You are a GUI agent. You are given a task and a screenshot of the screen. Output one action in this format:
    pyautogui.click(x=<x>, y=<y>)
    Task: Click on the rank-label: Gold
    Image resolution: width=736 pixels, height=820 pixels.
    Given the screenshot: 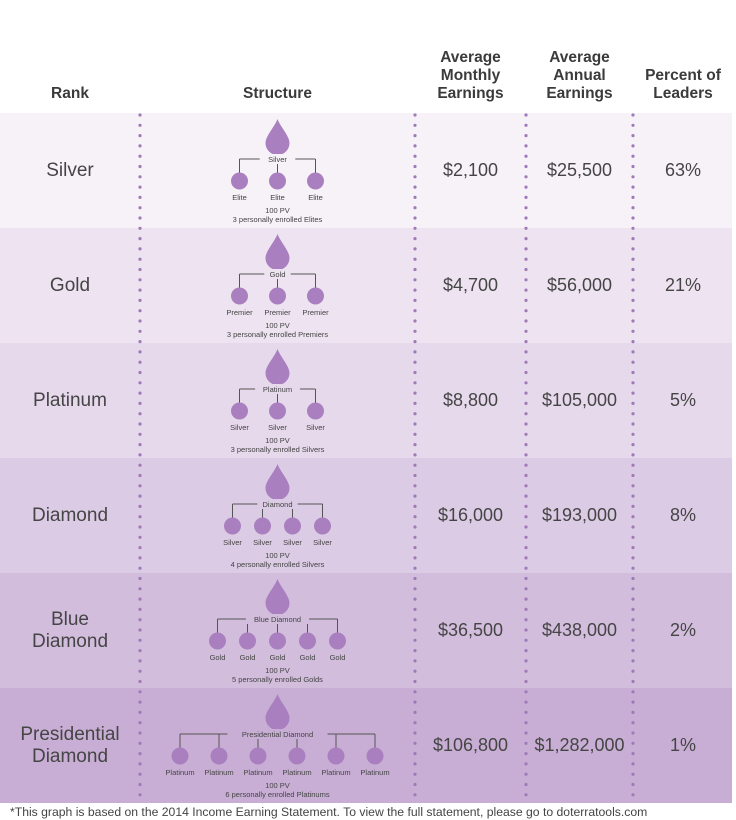 What is the action you would take?
    pyautogui.click(x=70, y=285)
    